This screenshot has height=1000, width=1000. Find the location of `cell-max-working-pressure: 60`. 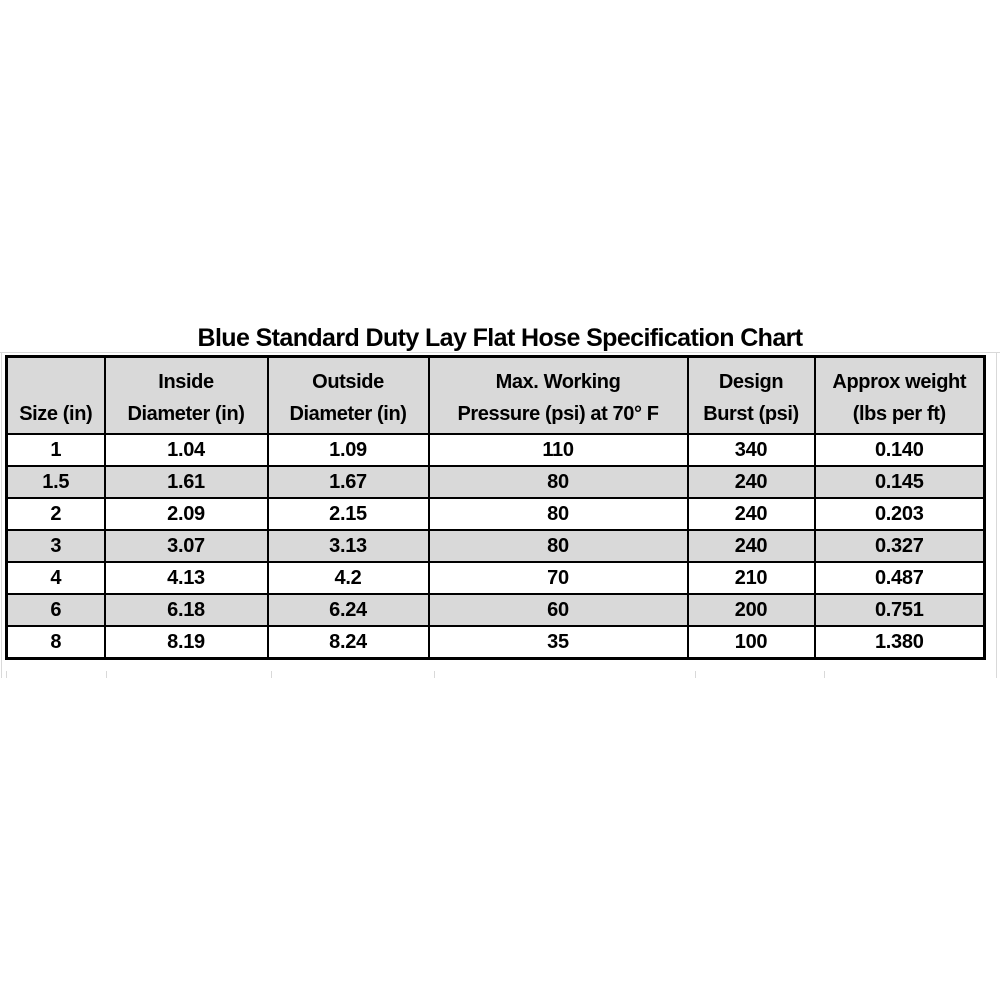

cell-max-working-pressure: 60 is located at coordinates (558, 610).